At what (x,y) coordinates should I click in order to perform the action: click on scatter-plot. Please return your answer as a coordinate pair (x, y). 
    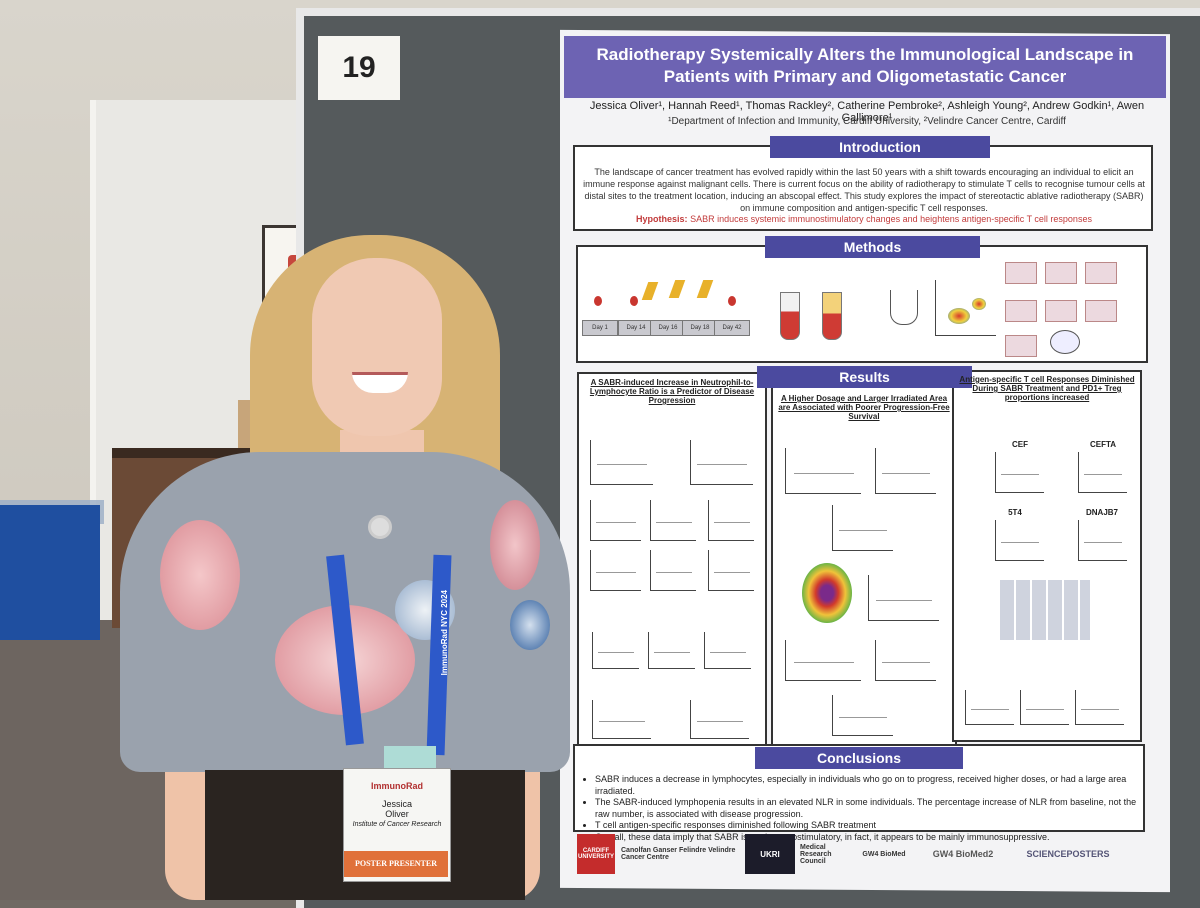
    Looking at the image, I should click on (903, 598).